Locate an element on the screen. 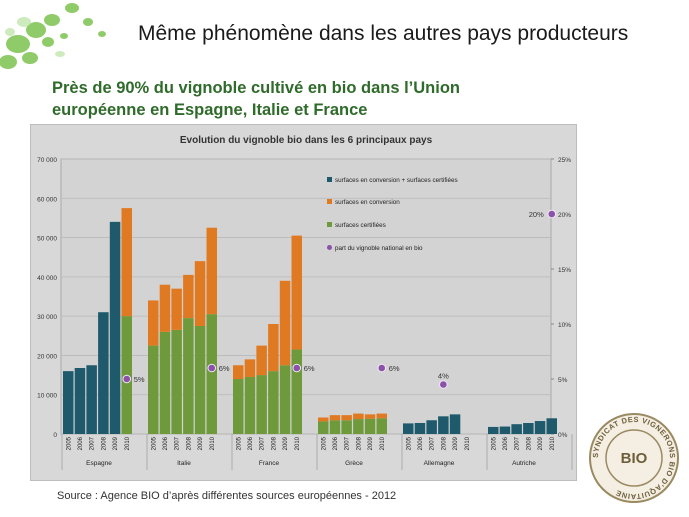 The height and width of the screenshot is (517, 689). country-label: Autriche is located at coordinates (524, 463).